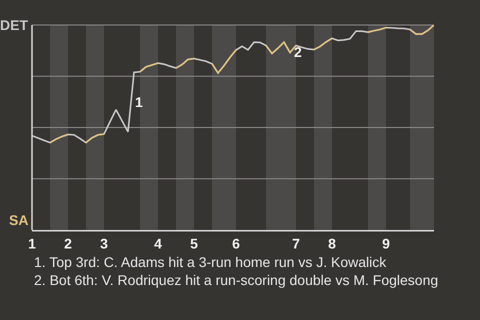 The width and height of the screenshot is (480, 320). I want to click on x-tick-label: 2, so click(68, 243).